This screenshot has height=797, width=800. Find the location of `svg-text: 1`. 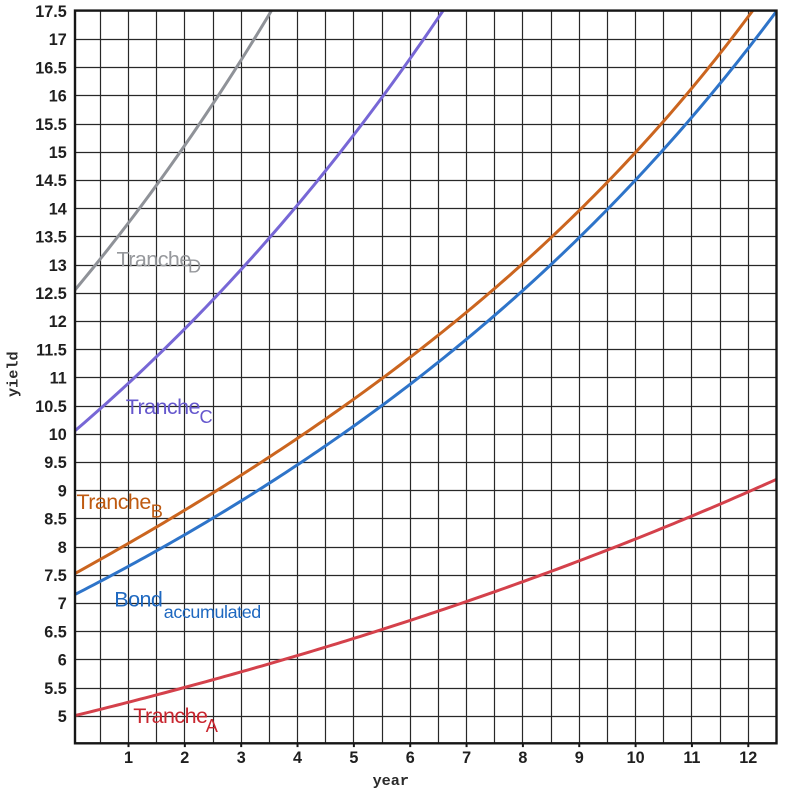

svg-text: 1 is located at coordinates (128, 758).